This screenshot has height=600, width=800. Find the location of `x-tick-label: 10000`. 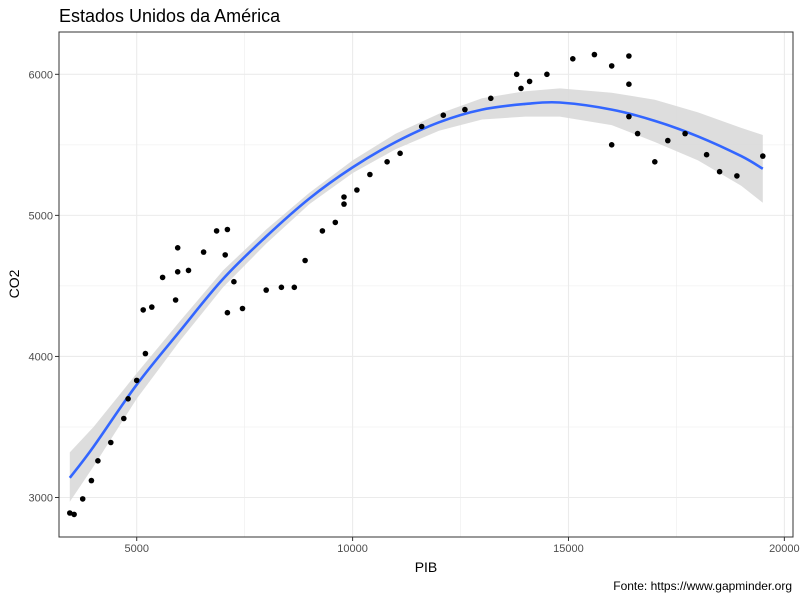

x-tick-label: 10000 is located at coordinates (352, 549).